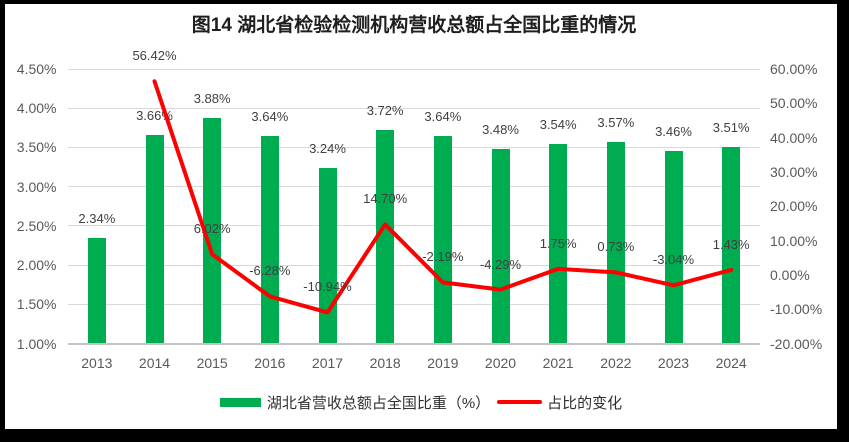 This screenshot has height=442, width=849. Describe the element at coordinates (616, 363) in the screenshot. I see `x-axis-category-label: 2022` at that location.